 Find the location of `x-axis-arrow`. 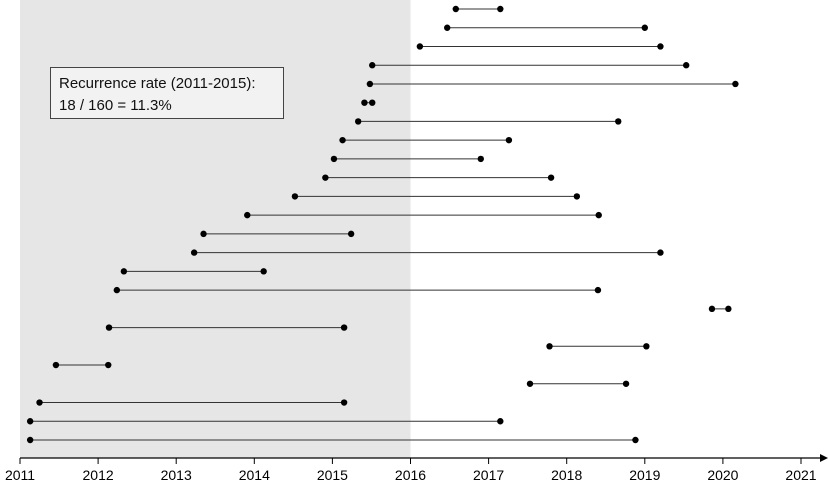

x-axis-arrow is located at coordinates (824, 458).